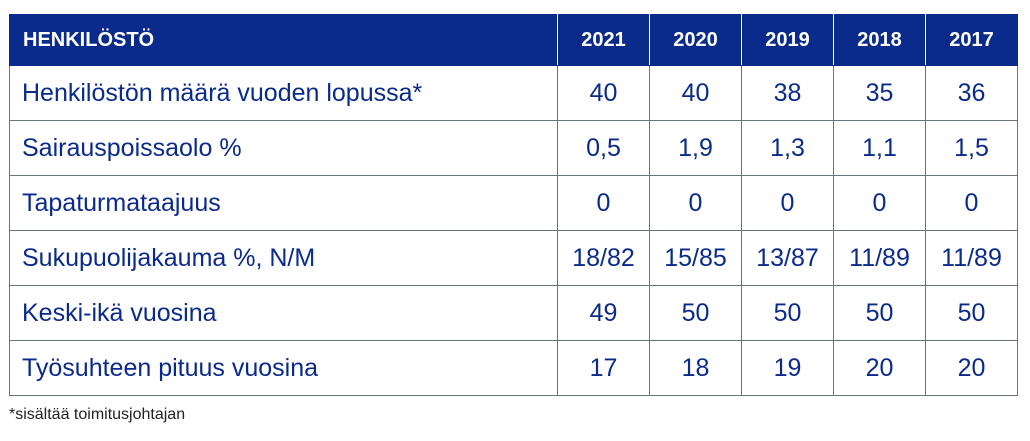 This screenshot has width=1030, height=441. Describe the element at coordinates (879, 93) in the screenshot. I see `table-cell: 35` at that location.